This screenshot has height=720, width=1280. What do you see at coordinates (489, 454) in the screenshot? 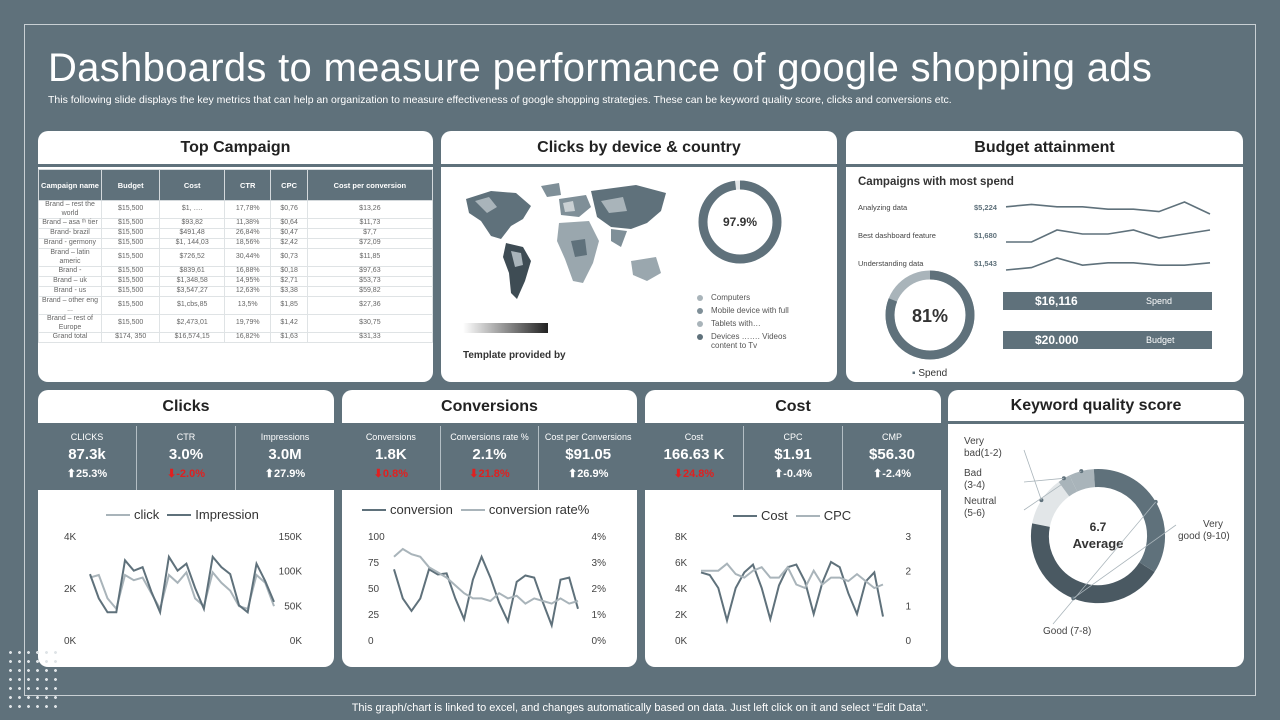
I see `metric-value: 2.1%` at bounding box center [489, 454].